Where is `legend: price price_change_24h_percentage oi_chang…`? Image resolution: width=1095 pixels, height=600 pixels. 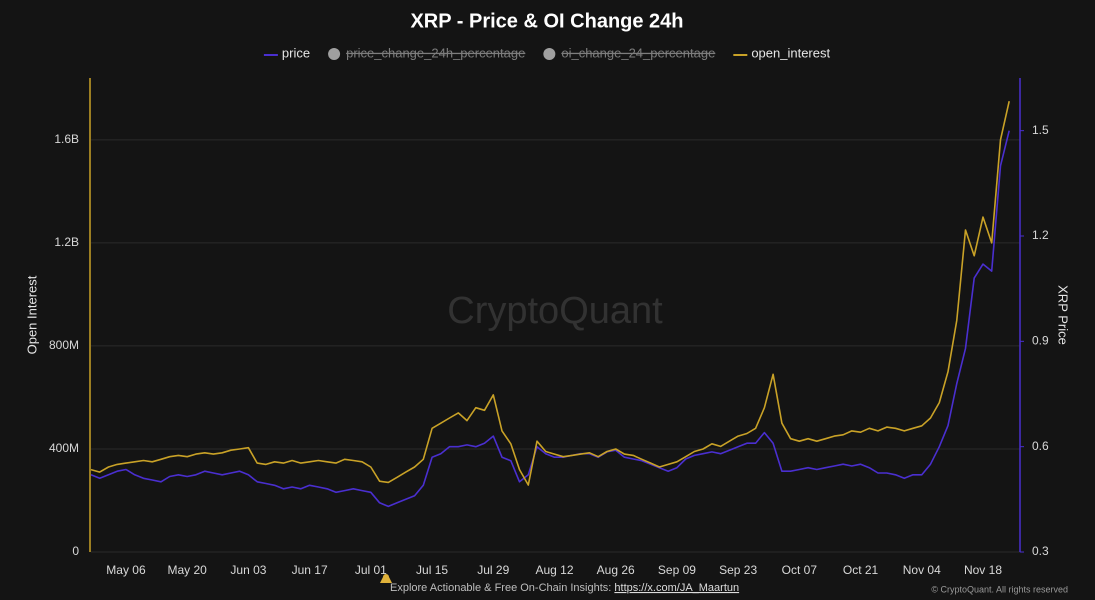 legend: price price_change_24h_percentage oi_chang… is located at coordinates (546, 52).